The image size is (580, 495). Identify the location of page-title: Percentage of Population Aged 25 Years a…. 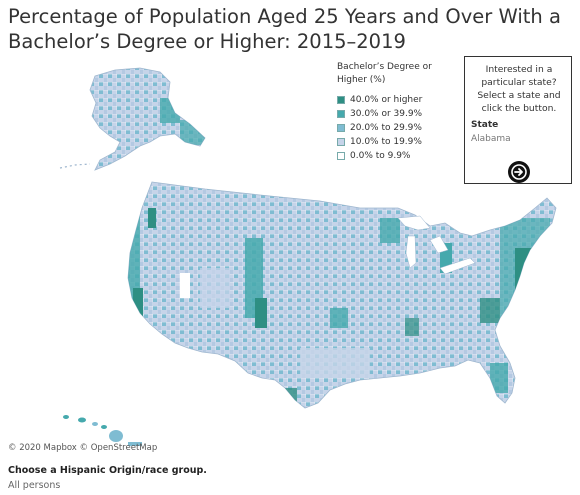
(284, 29).